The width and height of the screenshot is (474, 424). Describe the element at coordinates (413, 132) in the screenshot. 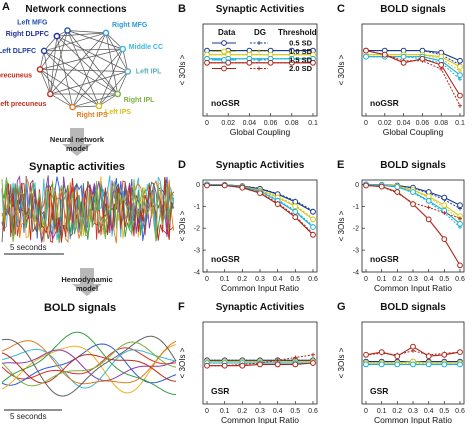

I see `x-axis-label: Global Coupling` at that location.